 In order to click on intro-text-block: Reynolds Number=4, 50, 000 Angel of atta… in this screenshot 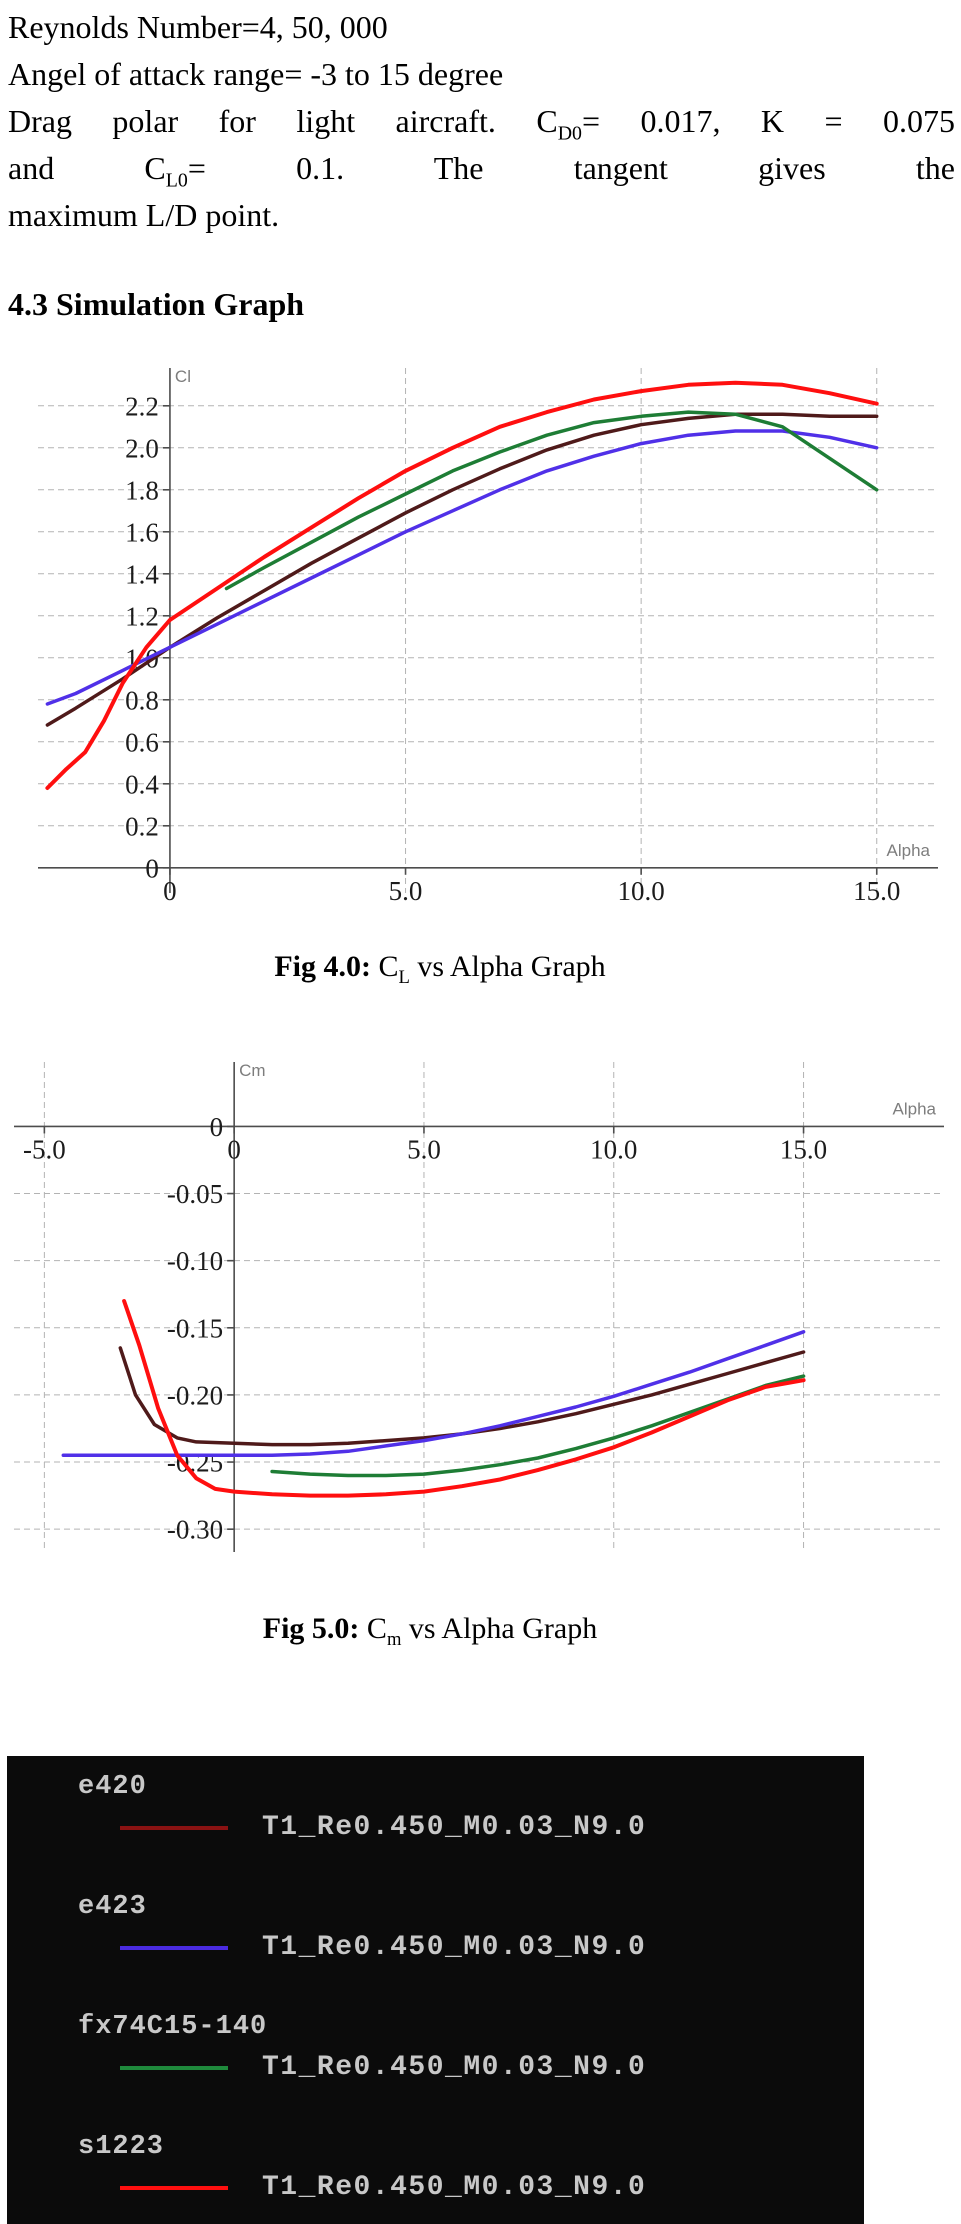, I will do `click(481, 121)`.